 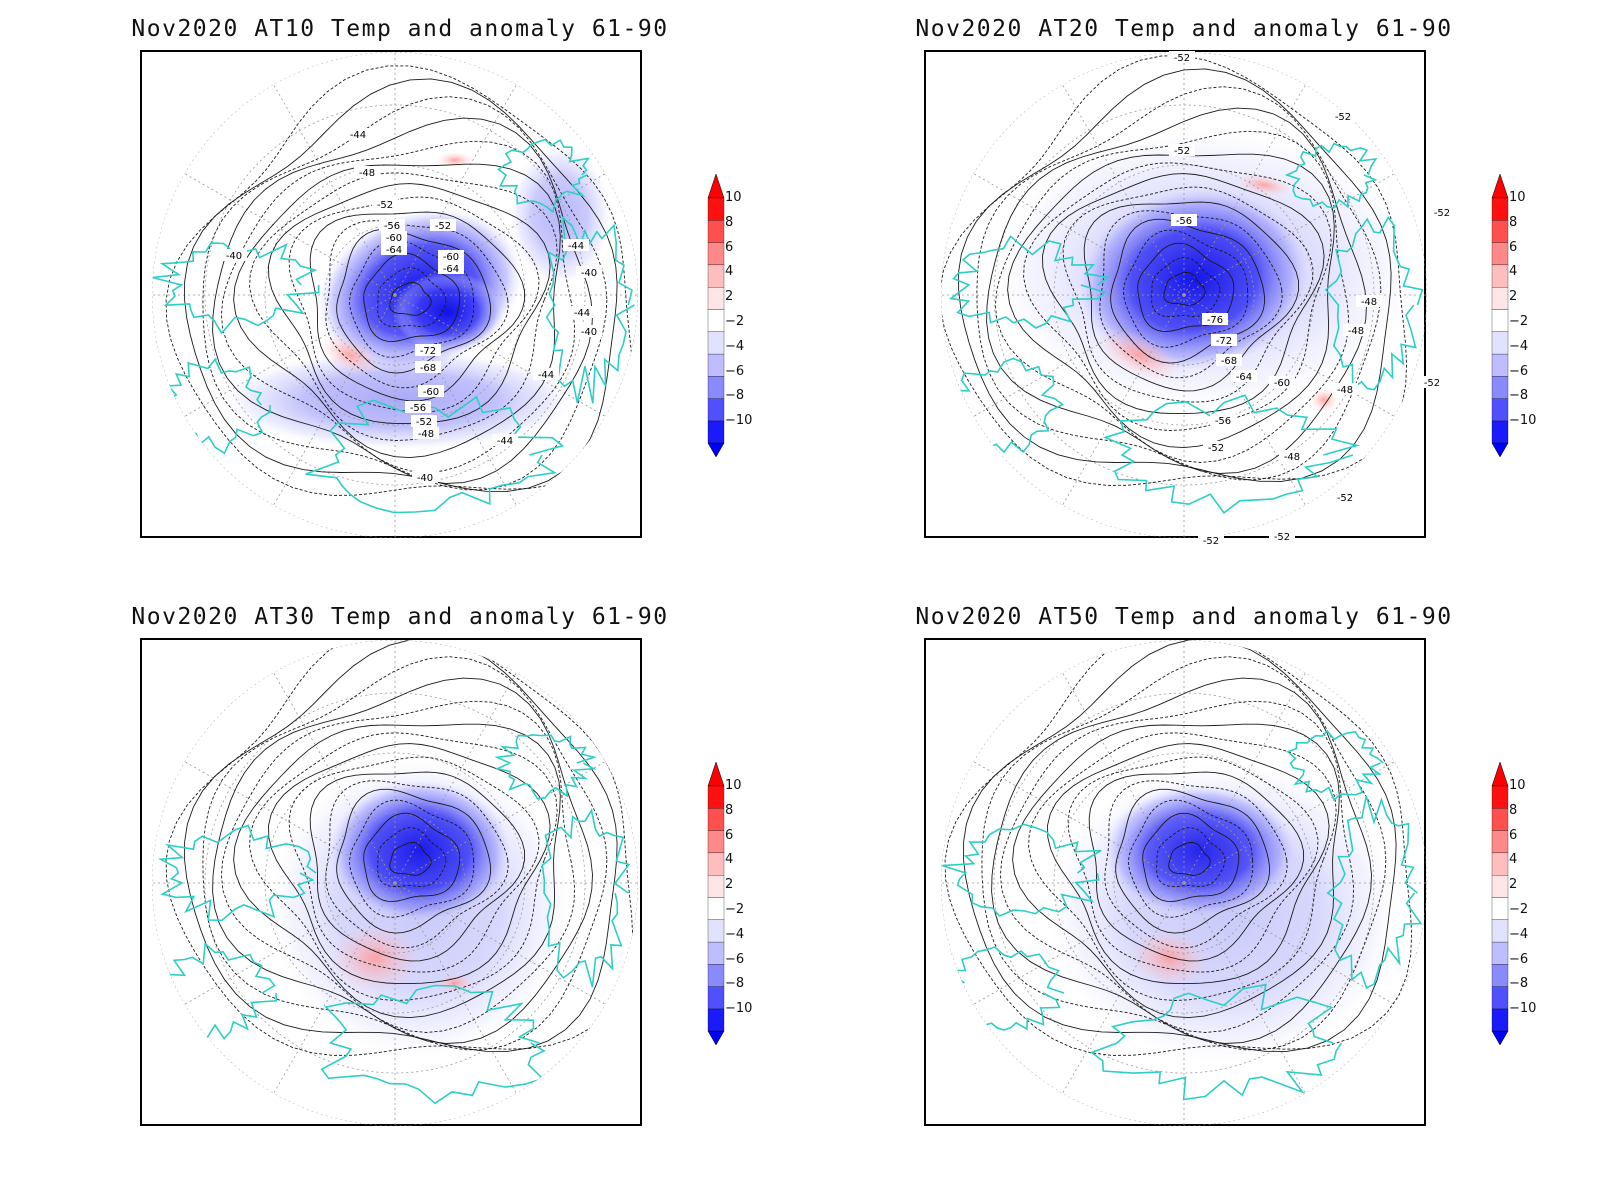 I want to click on colorbar-scale, so click(x=716, y=315).